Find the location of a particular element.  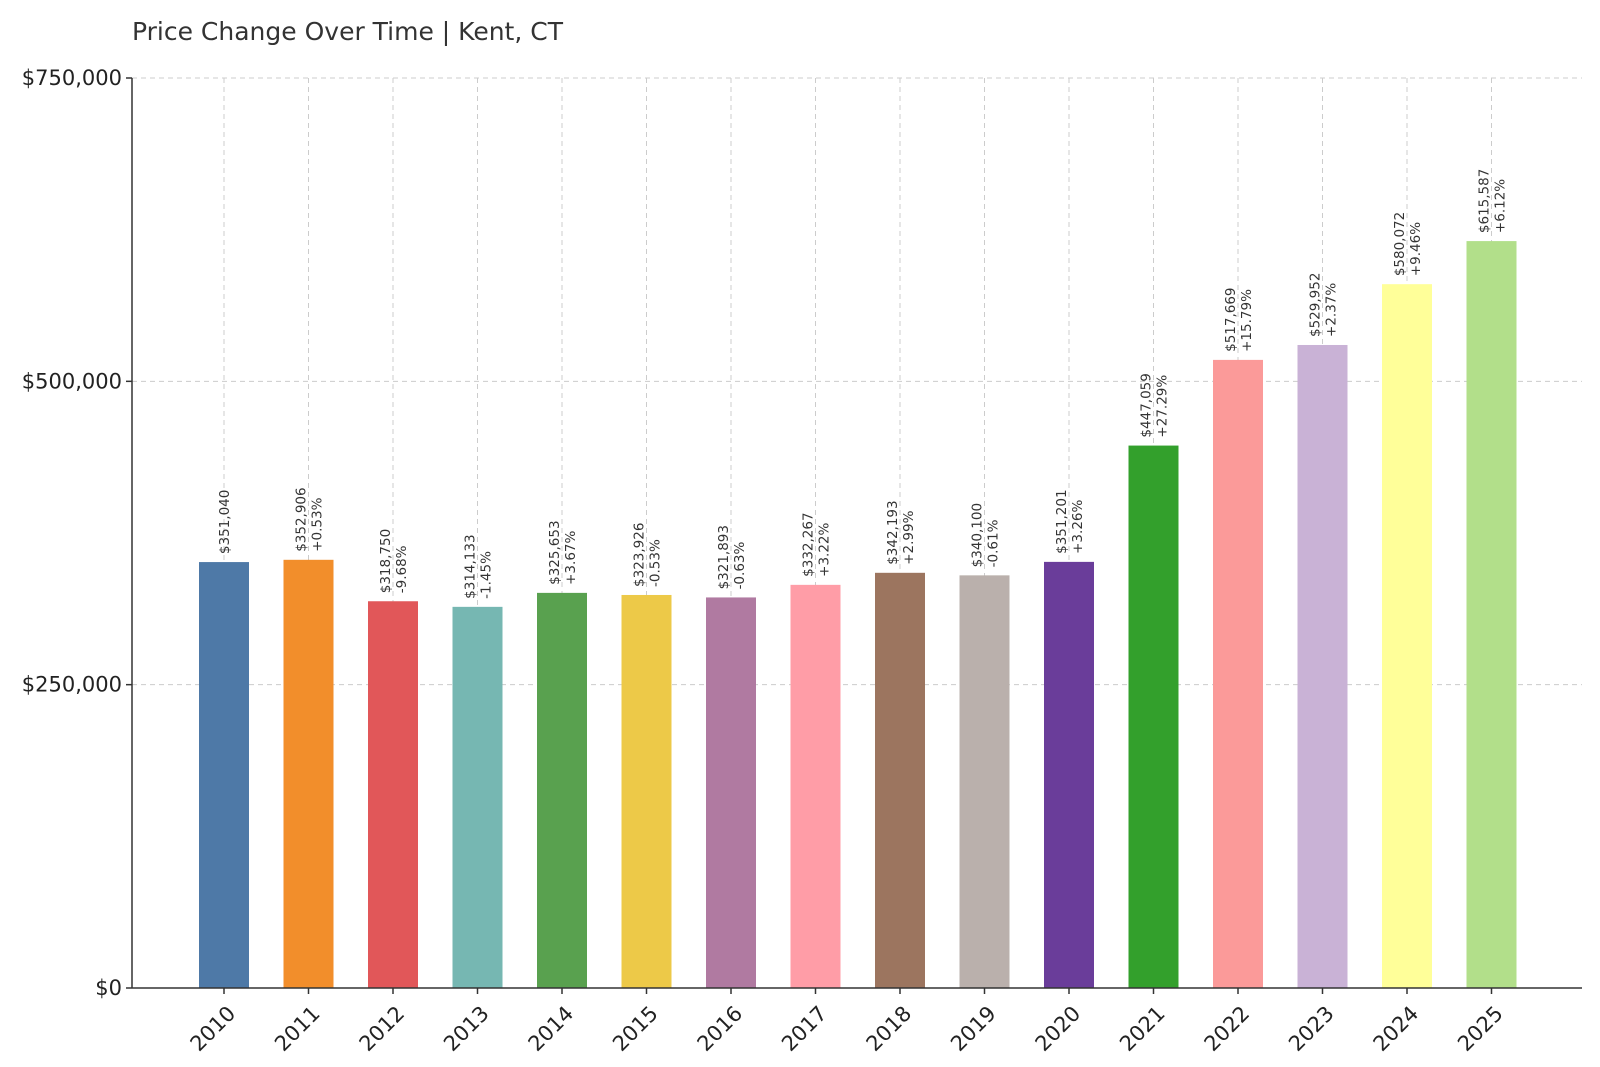

change-label: +3.22% is located at coordinates (825, 549).